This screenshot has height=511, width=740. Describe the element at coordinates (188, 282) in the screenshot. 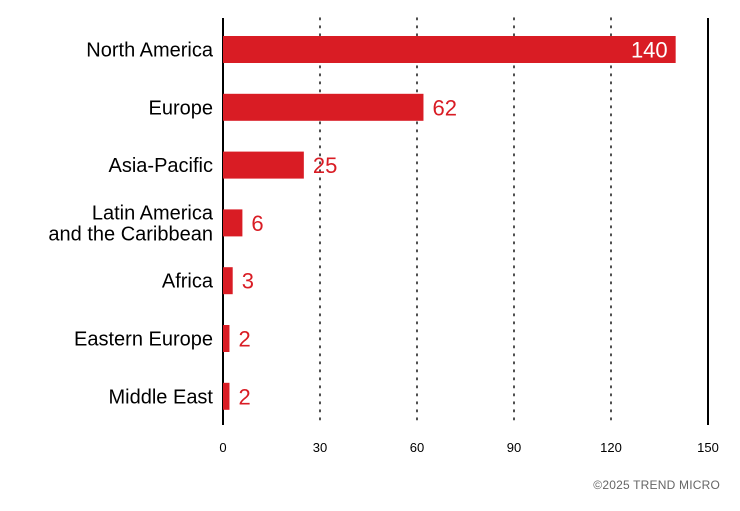

I see `category-label: Africa` at that location.